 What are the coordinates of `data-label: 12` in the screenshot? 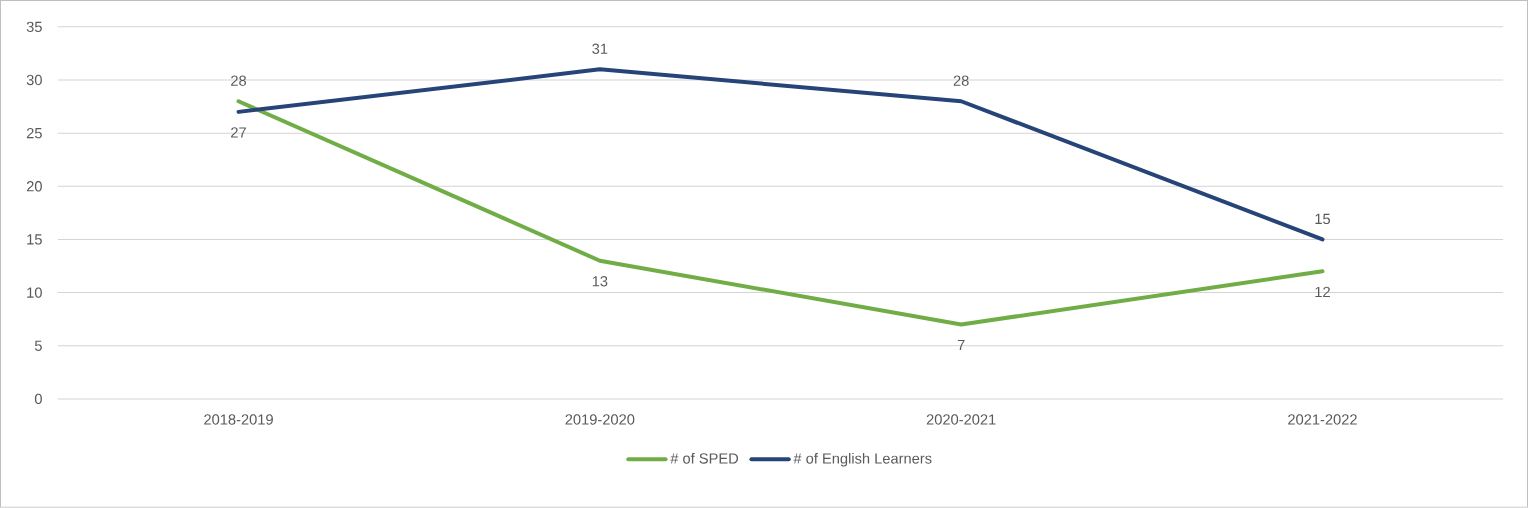 It's located at (1322, 292).